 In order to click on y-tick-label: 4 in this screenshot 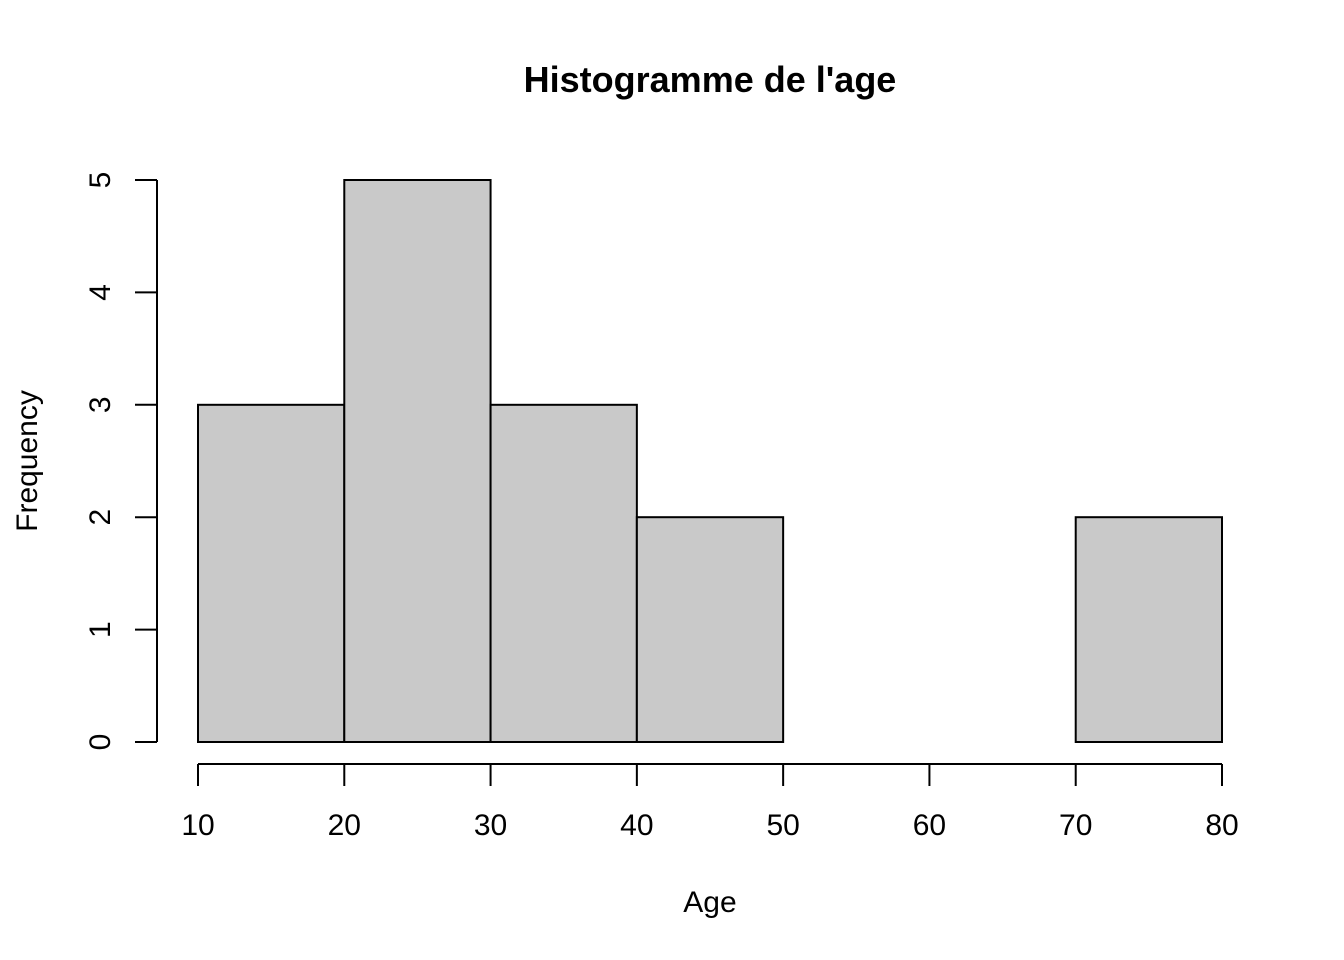, I will do `click(100, 292)`.